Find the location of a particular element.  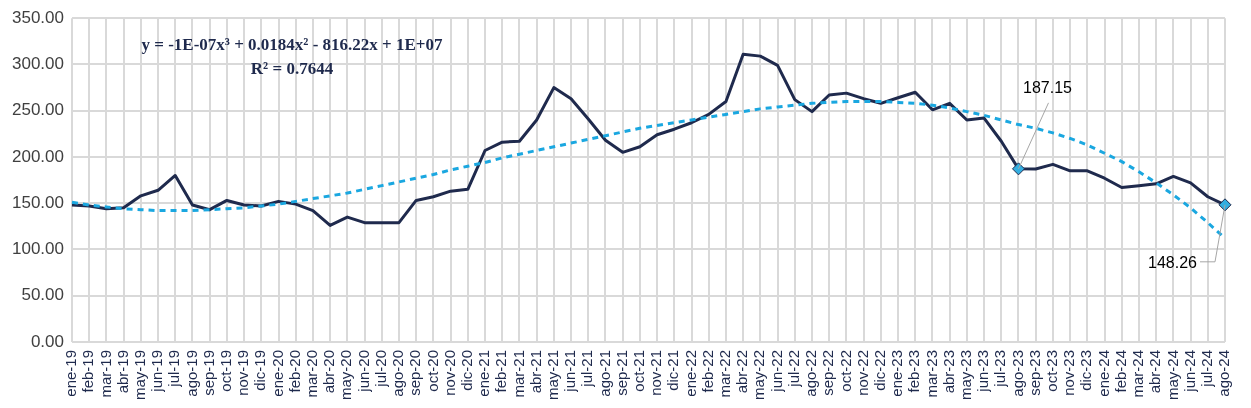

x-tick-label: dic-23 is located at coordinates (1086, 370).